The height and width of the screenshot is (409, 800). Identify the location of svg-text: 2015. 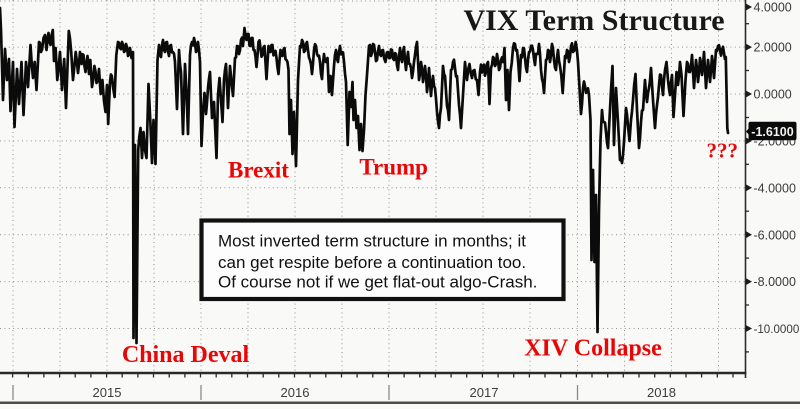
(107, 392).